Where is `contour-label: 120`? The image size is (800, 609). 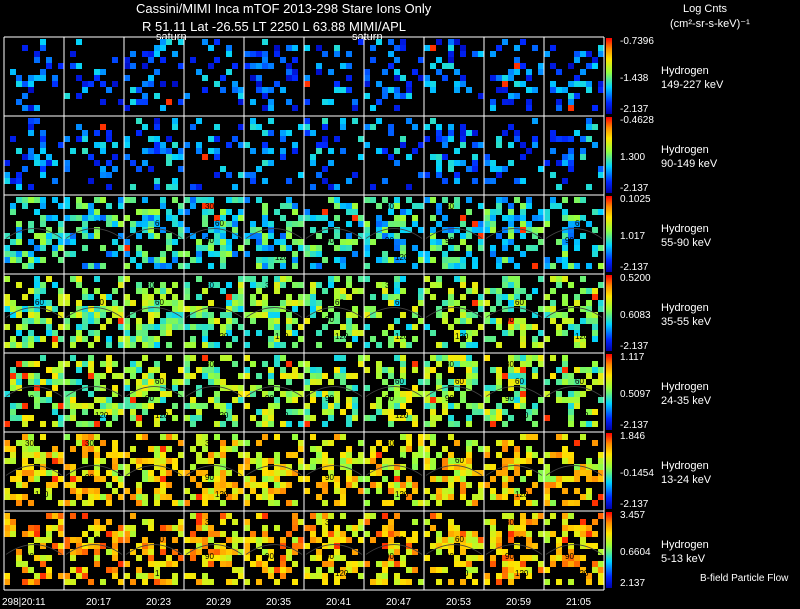 contour-label: 120 is located at coordinates (342, 573).